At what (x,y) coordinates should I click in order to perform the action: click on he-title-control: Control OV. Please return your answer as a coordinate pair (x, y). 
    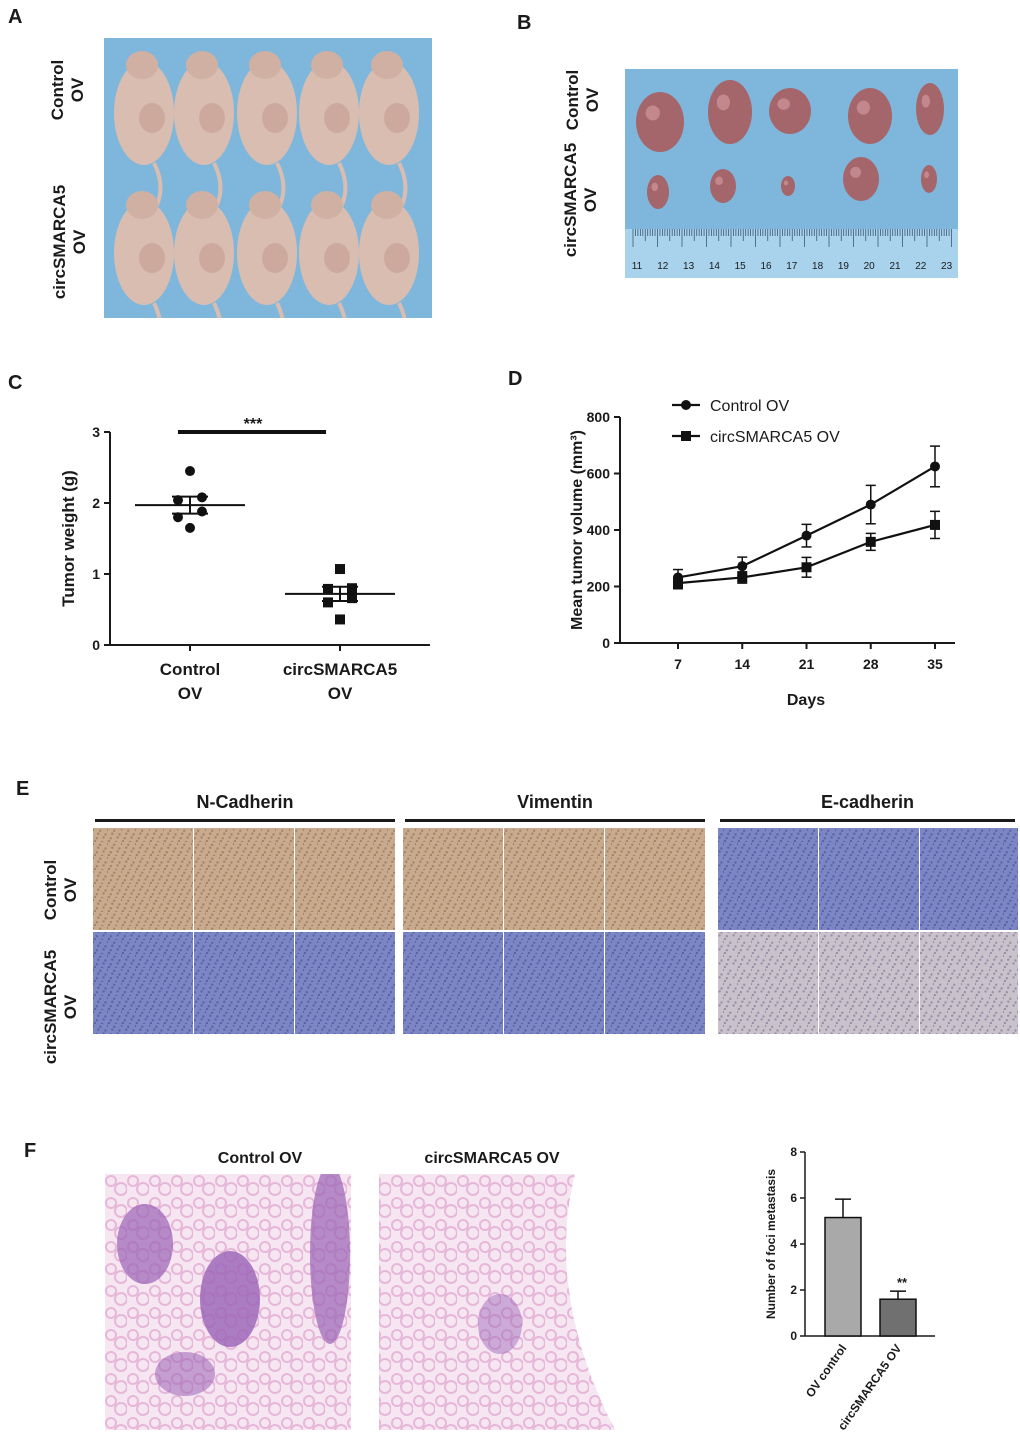
    Looking at the image, I should click on (260, 1158).